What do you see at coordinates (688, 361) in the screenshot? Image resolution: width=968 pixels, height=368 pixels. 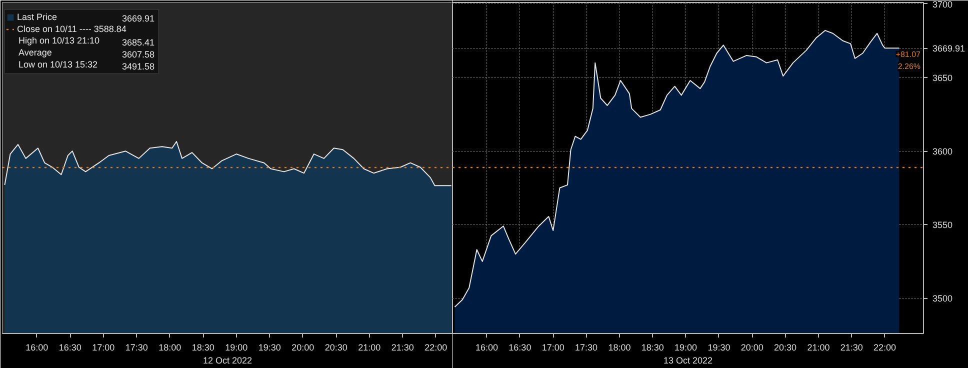 I see `x-axis-title: 13 Oct 2022` at bounding box center [688, 361].